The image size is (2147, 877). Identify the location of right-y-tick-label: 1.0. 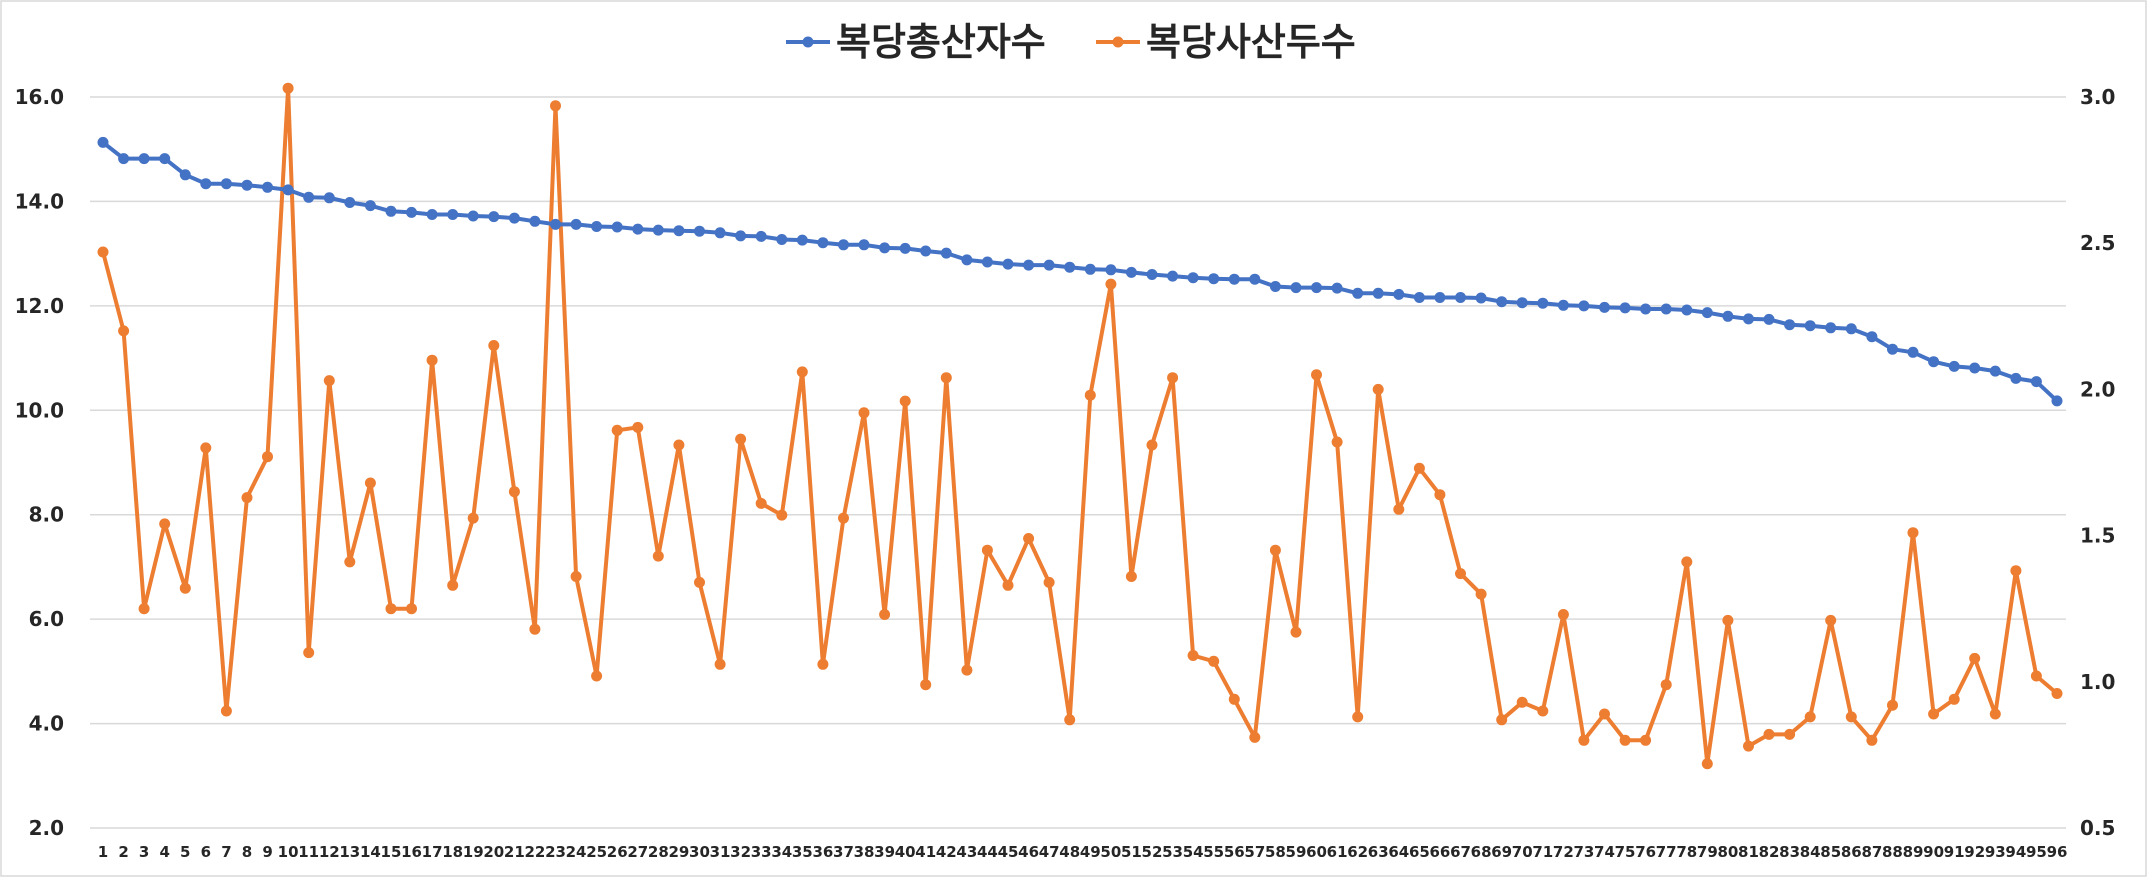
(2097, 682).